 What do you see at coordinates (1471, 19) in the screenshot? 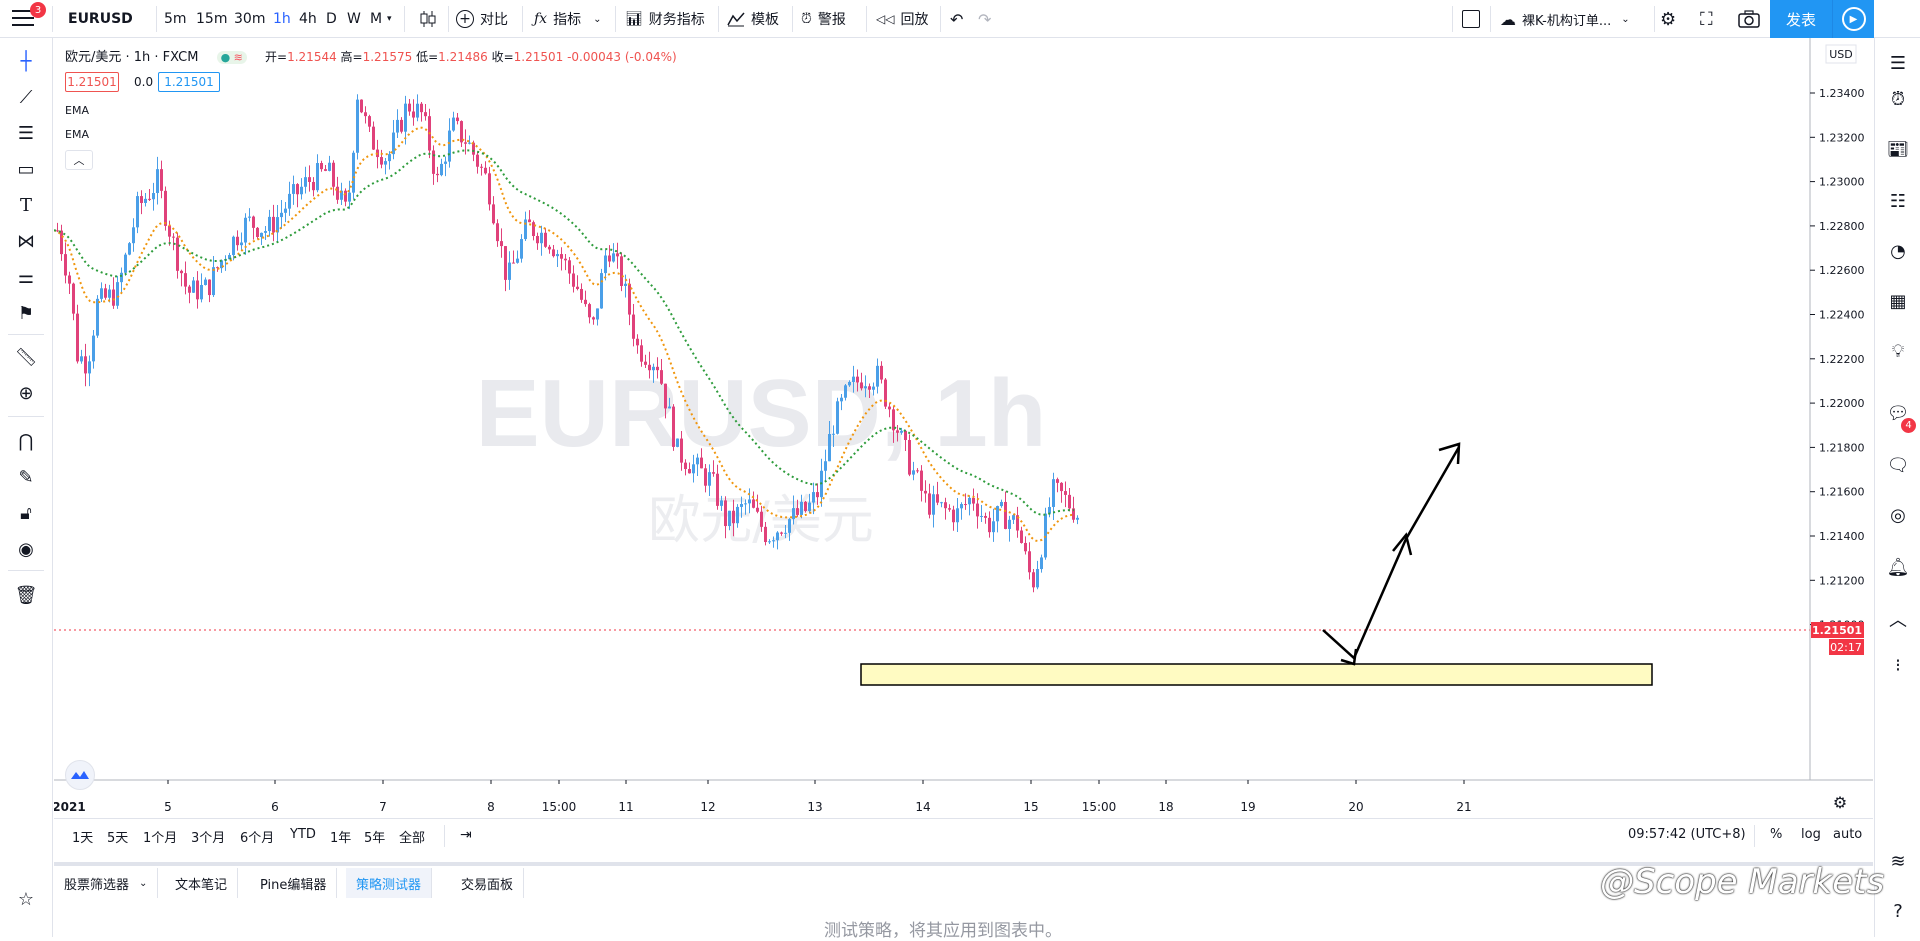
I see `fullscreen-layout-button` at bounding box center [1471, 19].